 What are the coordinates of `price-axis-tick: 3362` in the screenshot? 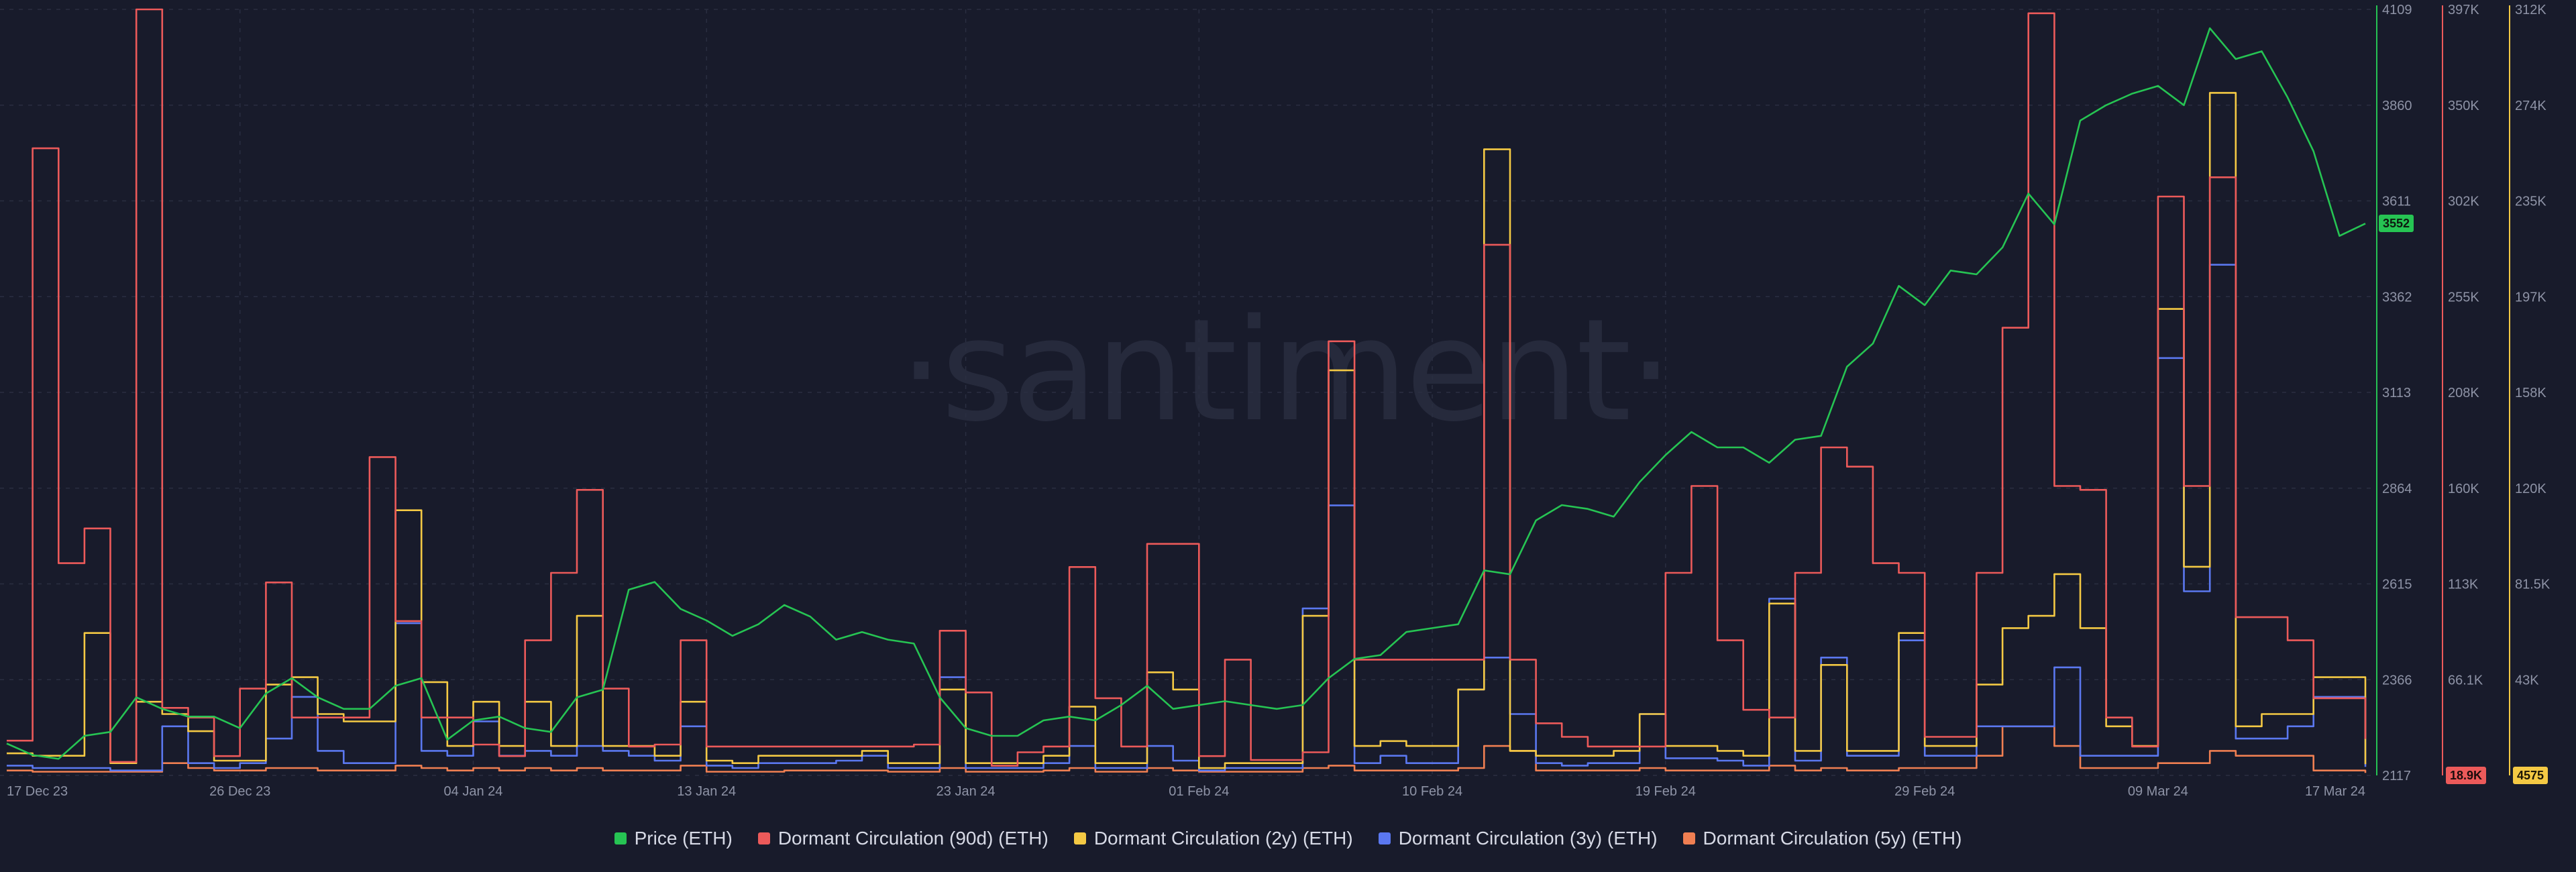 It's located at (2397, 298).